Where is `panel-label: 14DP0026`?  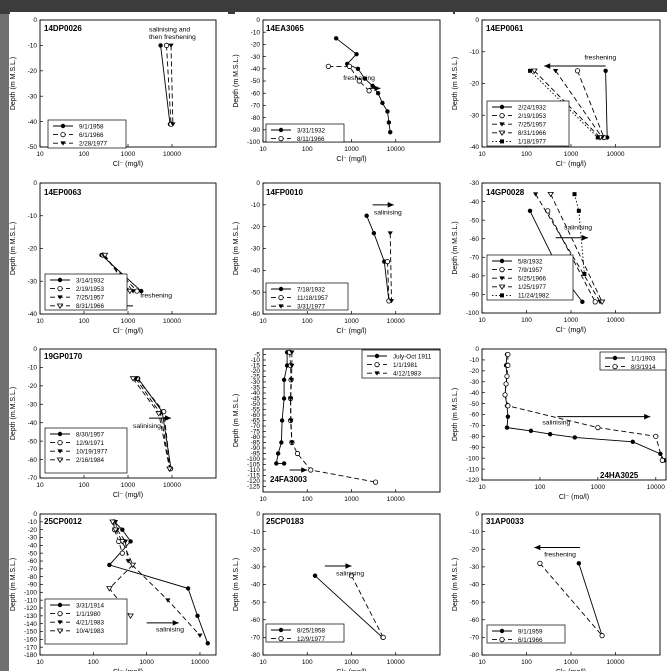
panel-label: 14DP0026 is located at coordinates (63, 28).